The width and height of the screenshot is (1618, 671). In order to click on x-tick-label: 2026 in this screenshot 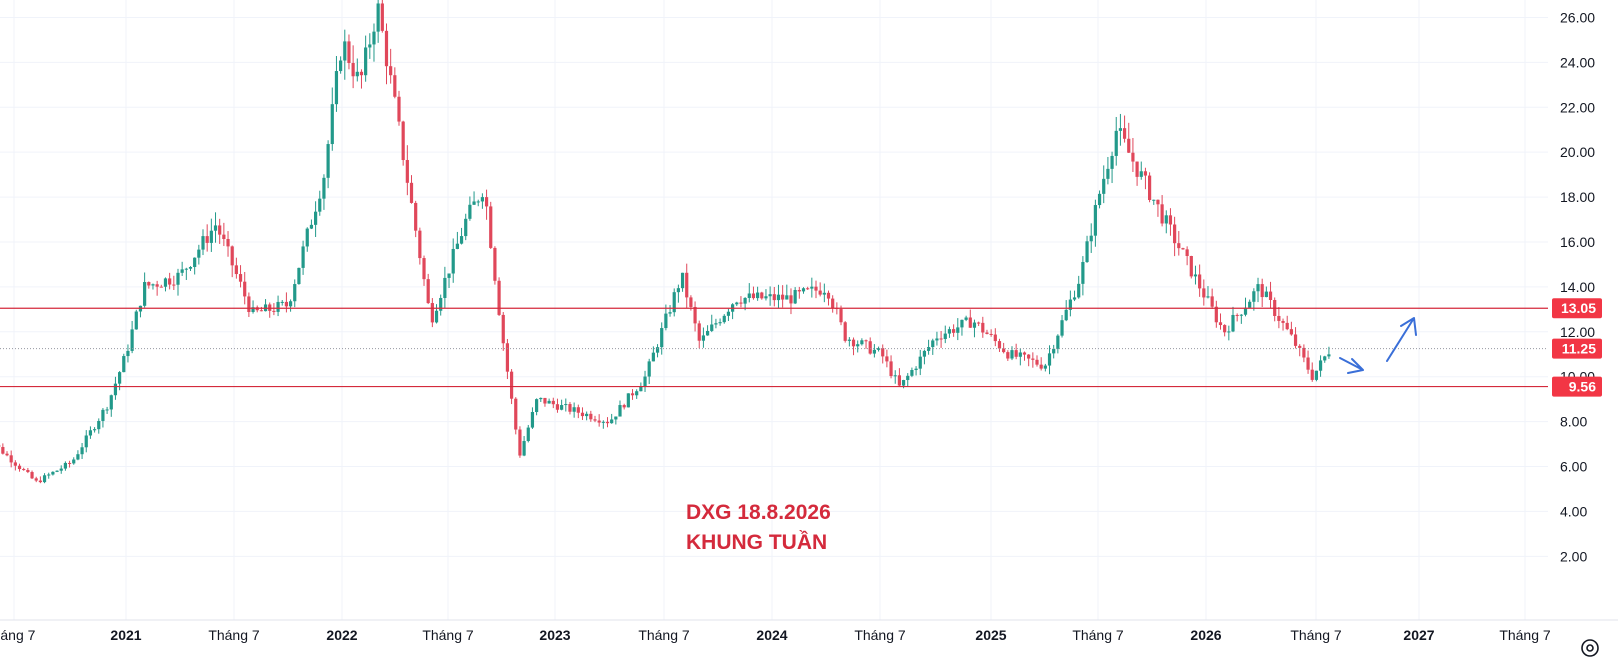, I will do `click(1205, 635)`.